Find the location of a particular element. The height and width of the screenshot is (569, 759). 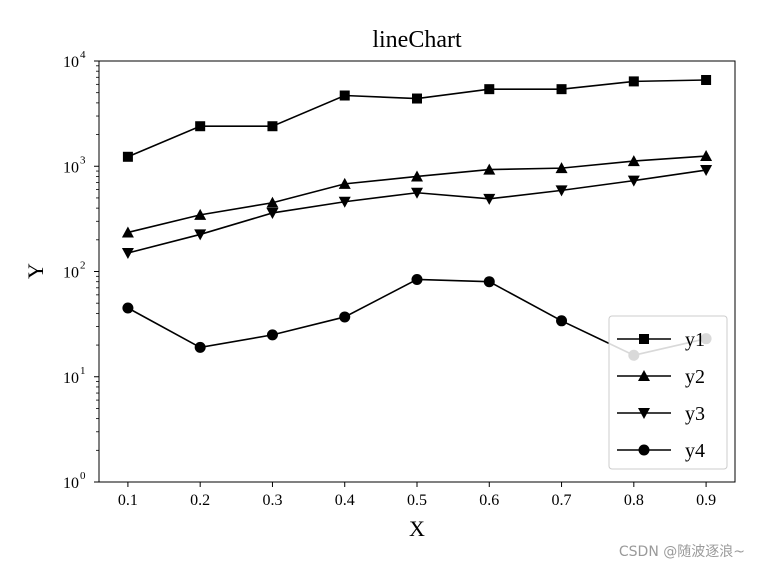

y-tick-exponent: 3 is located at coordinates (83, 160).